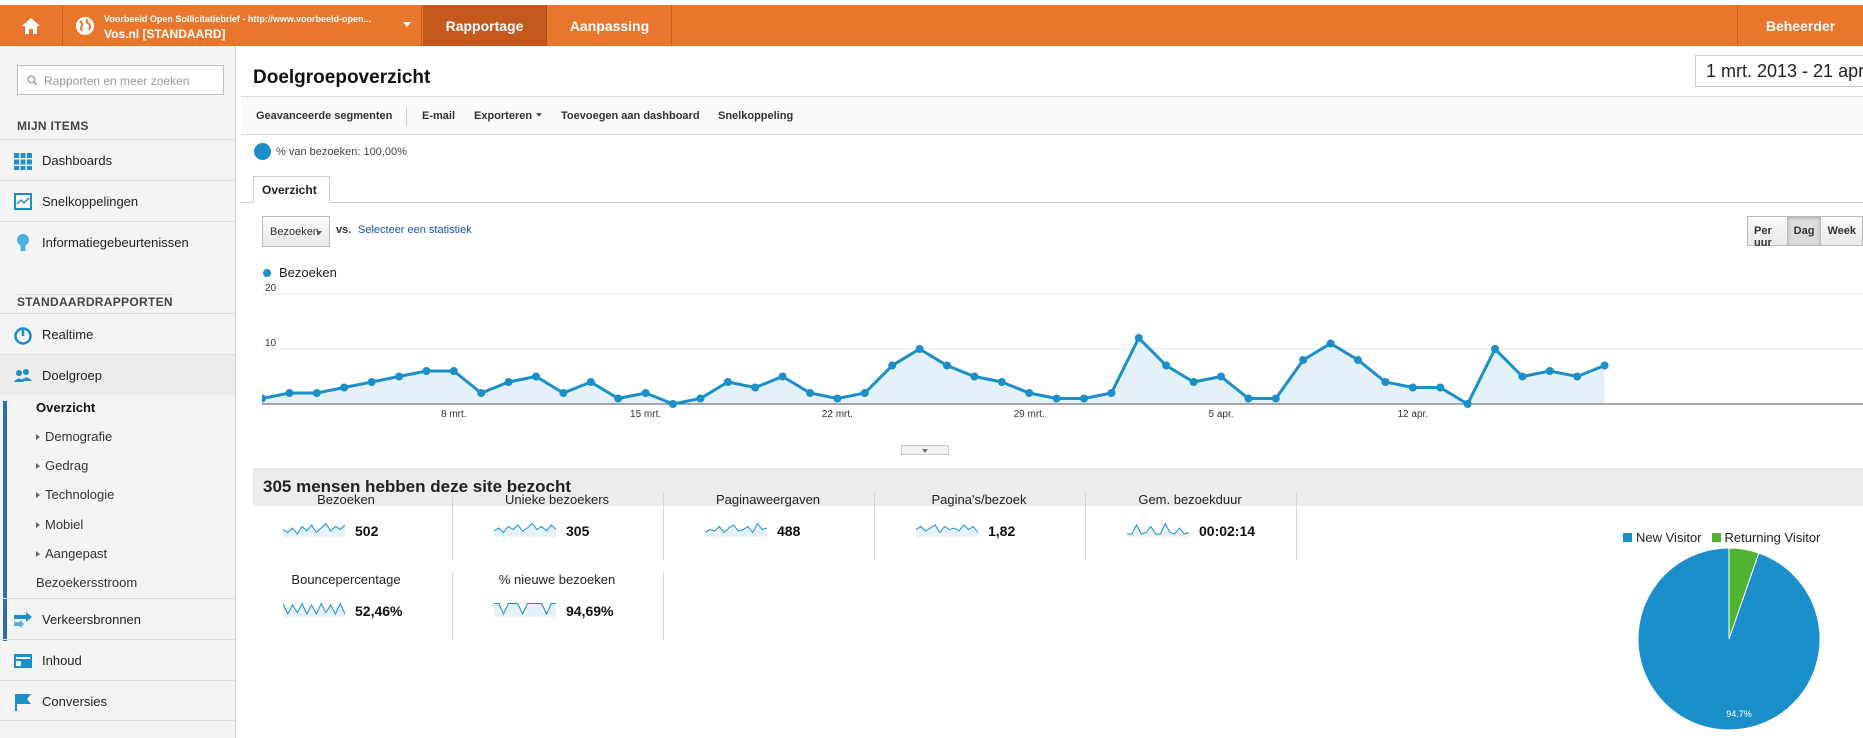 Image resolution: width=1863 pixels, height=738 pixels. I want to click on chart-legend: Bezoeken, so click(300, 272).